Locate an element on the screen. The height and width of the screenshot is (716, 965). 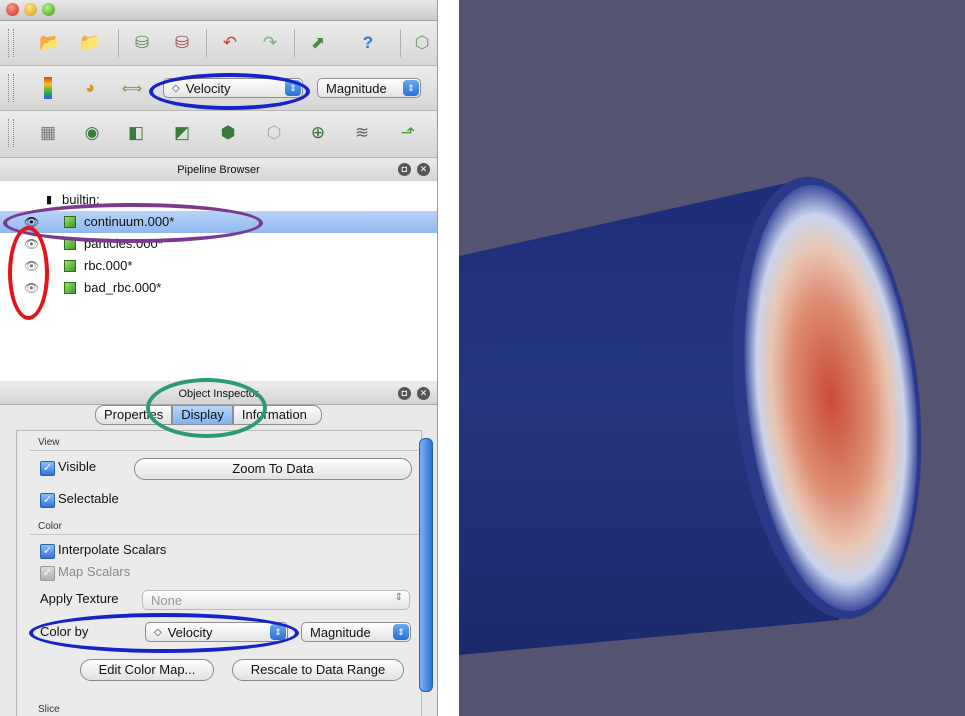
color-legend-icon is located at coordinates (48, 88).